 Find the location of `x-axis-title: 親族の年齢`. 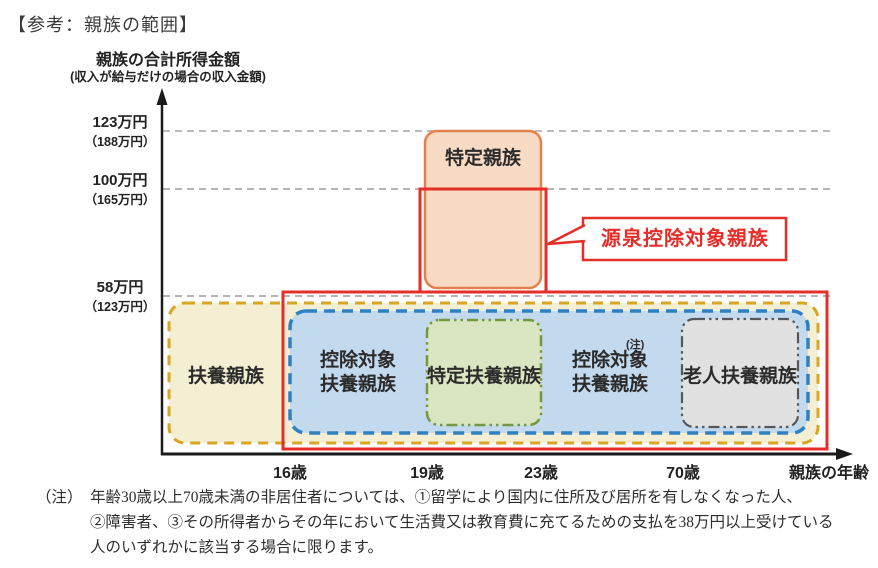

x-axis-title: 親族の年齢 is located at coordinates (828, 473).